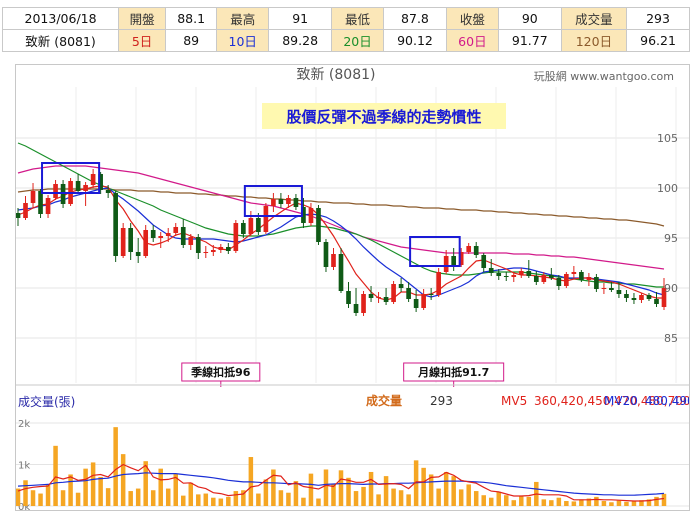  I want to click on ma120-value: 96.21, so click(658, 40).